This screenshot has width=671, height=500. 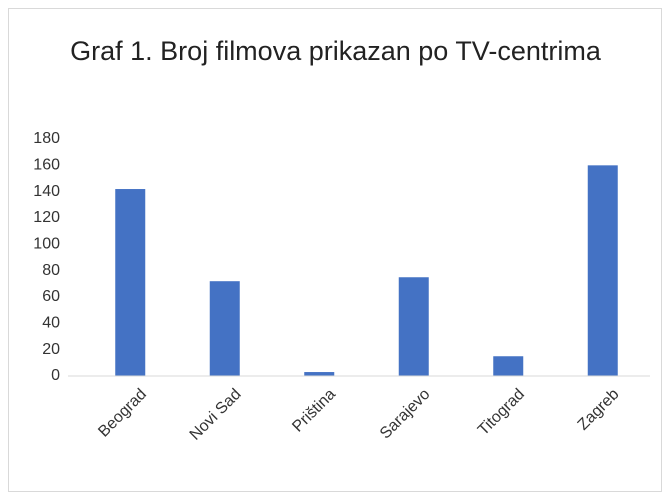 I want to click on y-tick-label: 80, so click(x=51, y=270).